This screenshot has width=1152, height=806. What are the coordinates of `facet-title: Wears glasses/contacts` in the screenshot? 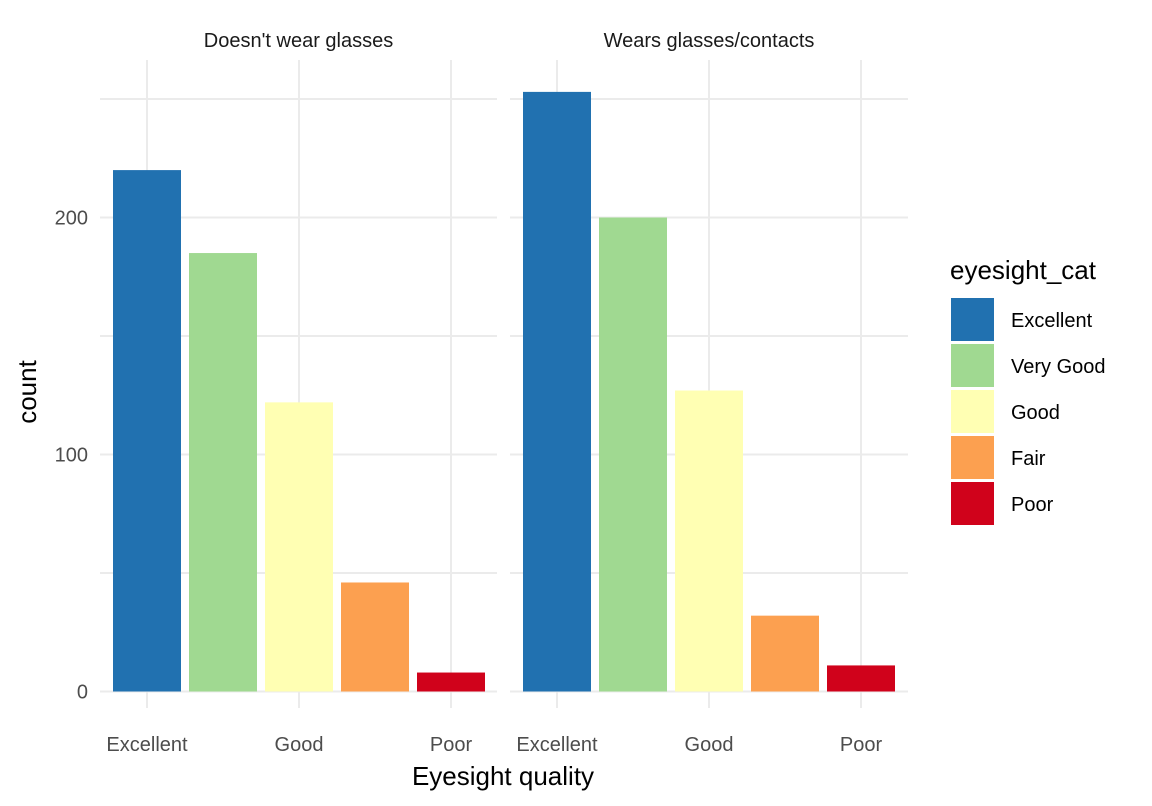 It's located at (709, 41).